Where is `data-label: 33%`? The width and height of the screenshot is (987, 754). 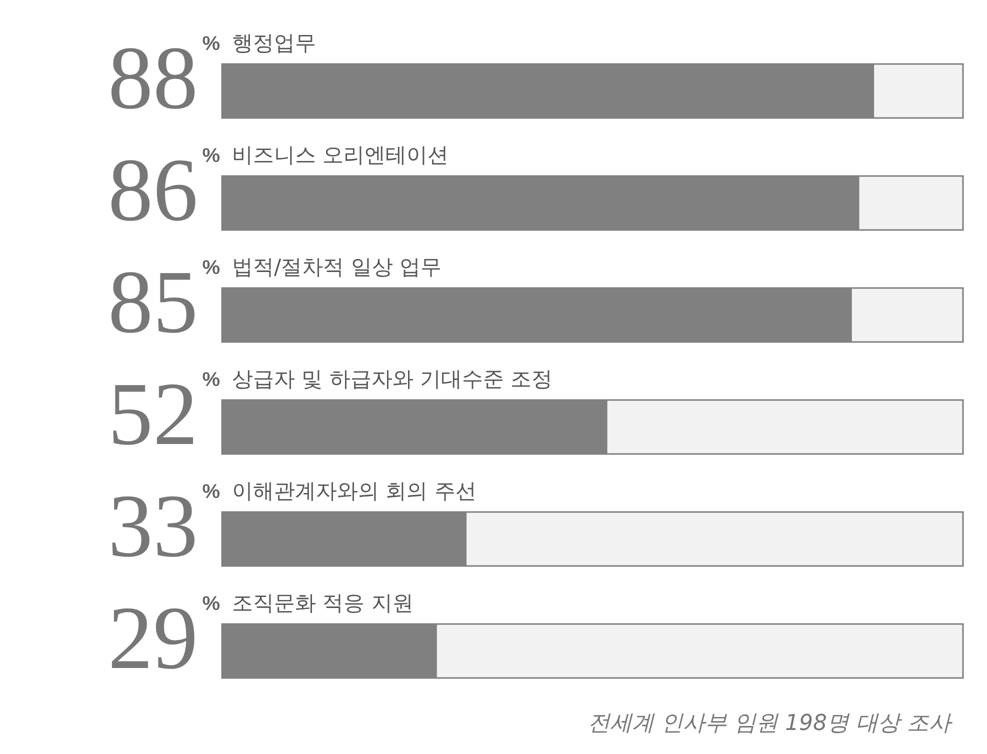 data-label: 33% is located at coordinates (164, 526).